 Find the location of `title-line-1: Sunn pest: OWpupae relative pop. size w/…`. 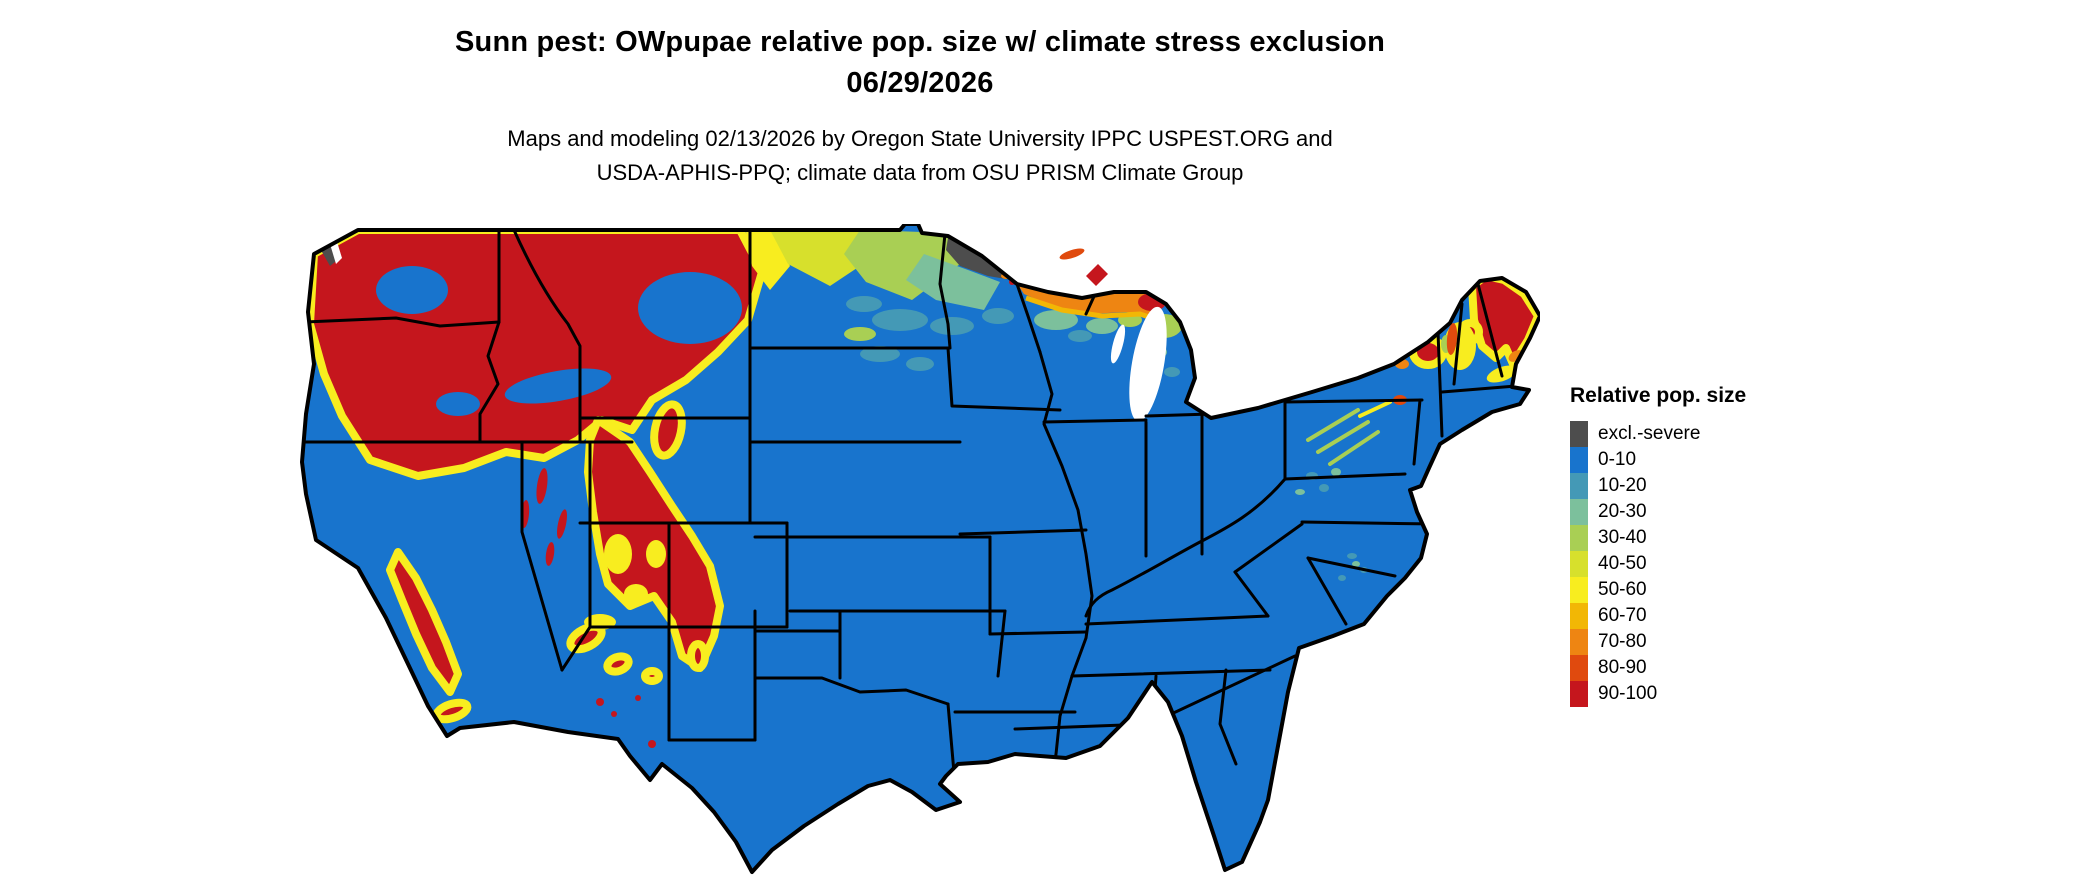

title-line-1: Sunn pest: OWpupae relative pop. size w/… is located at coordinates (920, 42).